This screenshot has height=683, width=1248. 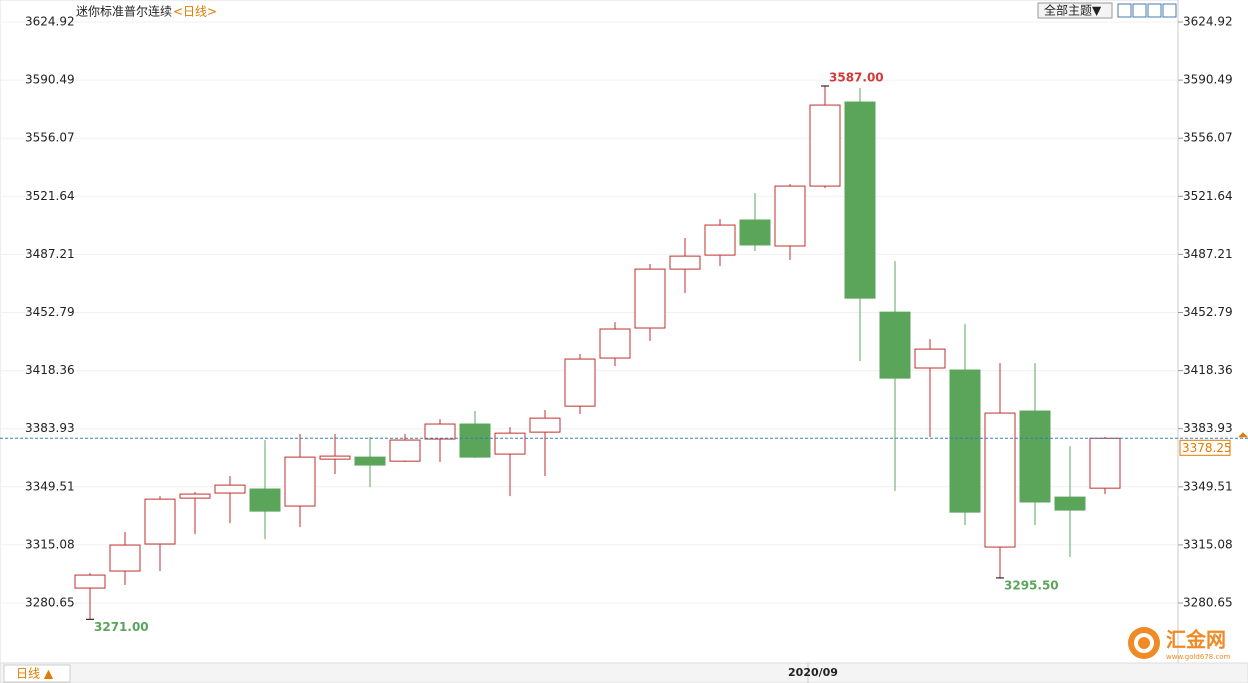 I want to click on chart-subtitle: <日线>, so click(x=195, y=12).